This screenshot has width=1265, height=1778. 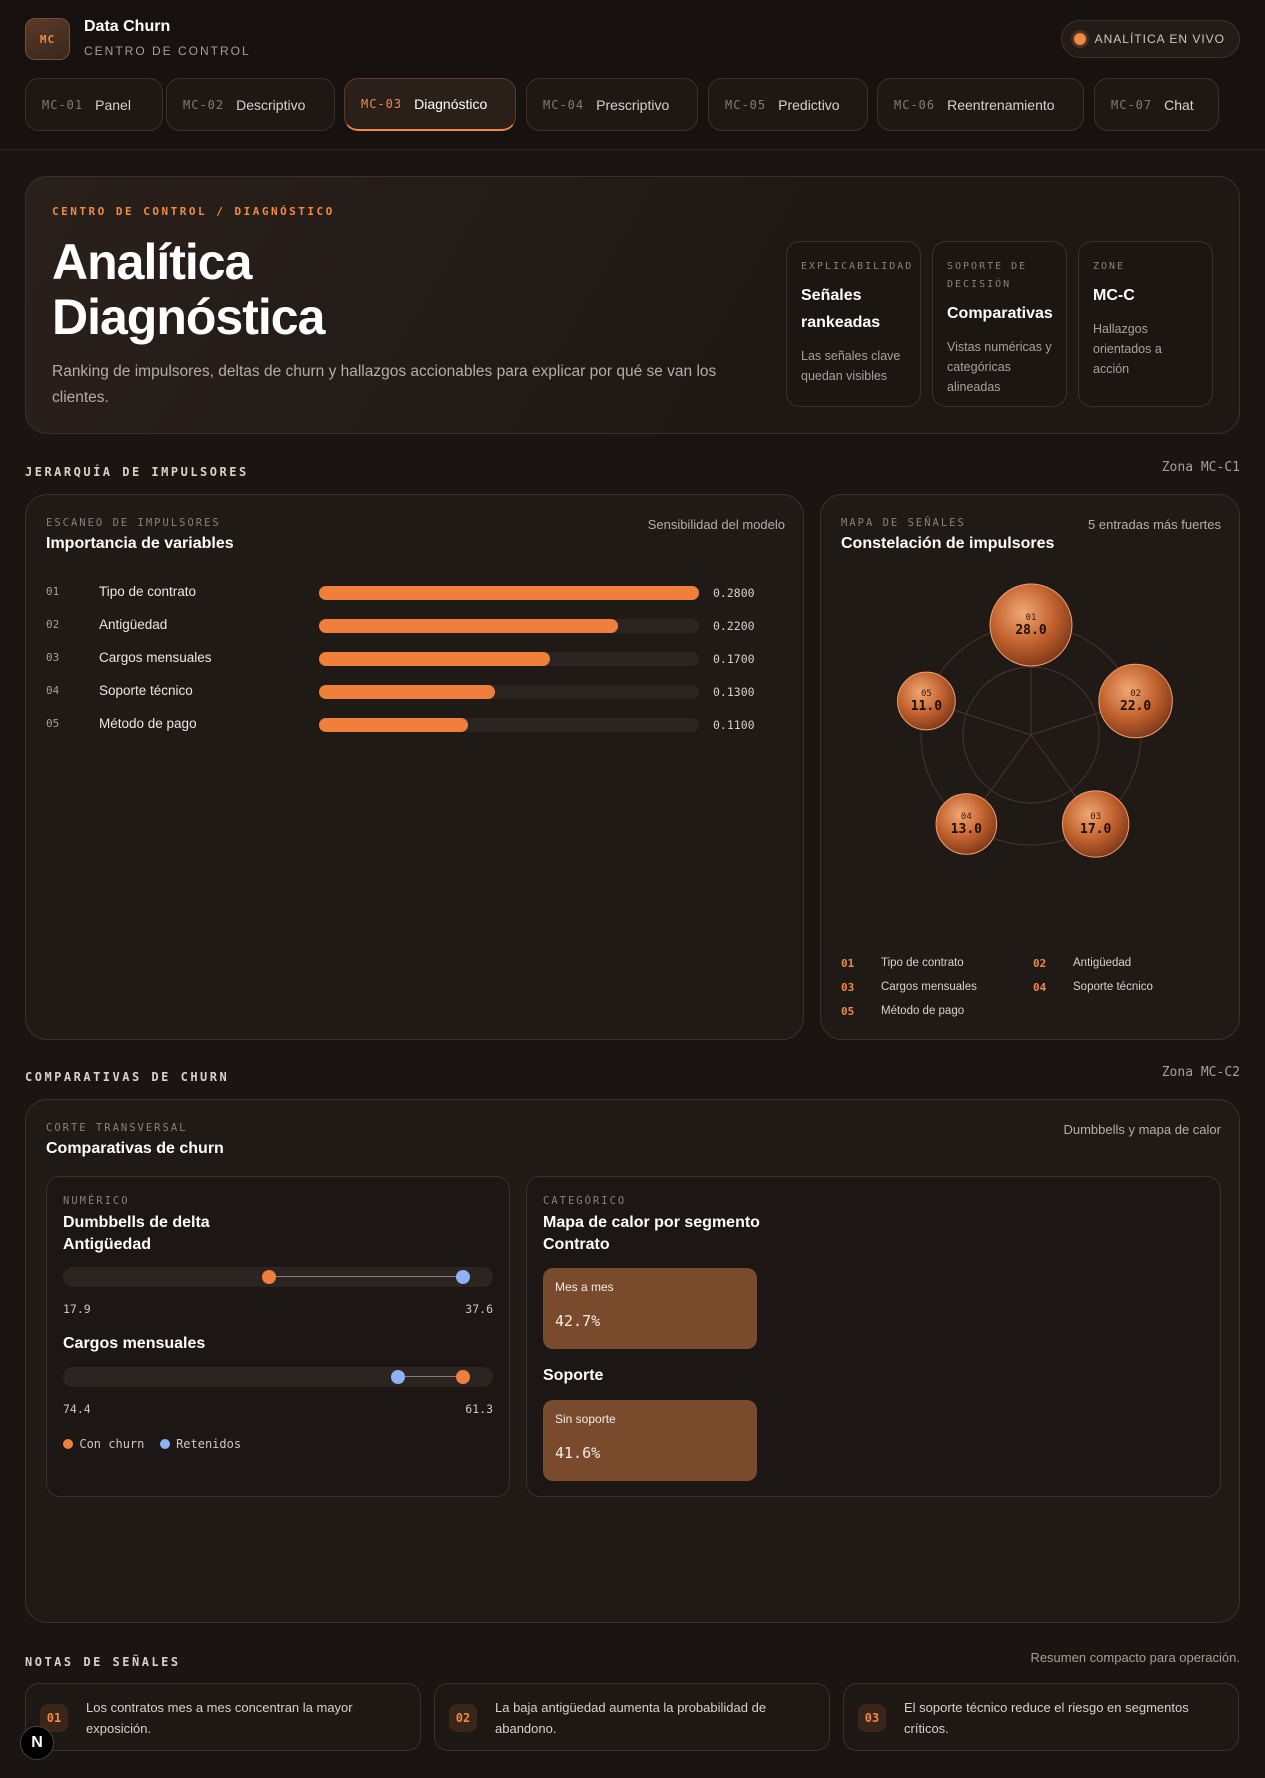 What do you see at coordinates (585, 1419) in the screenshot?
I see `heatmap-cell-label: Sin soporte` at bounding box center [585, 1419].